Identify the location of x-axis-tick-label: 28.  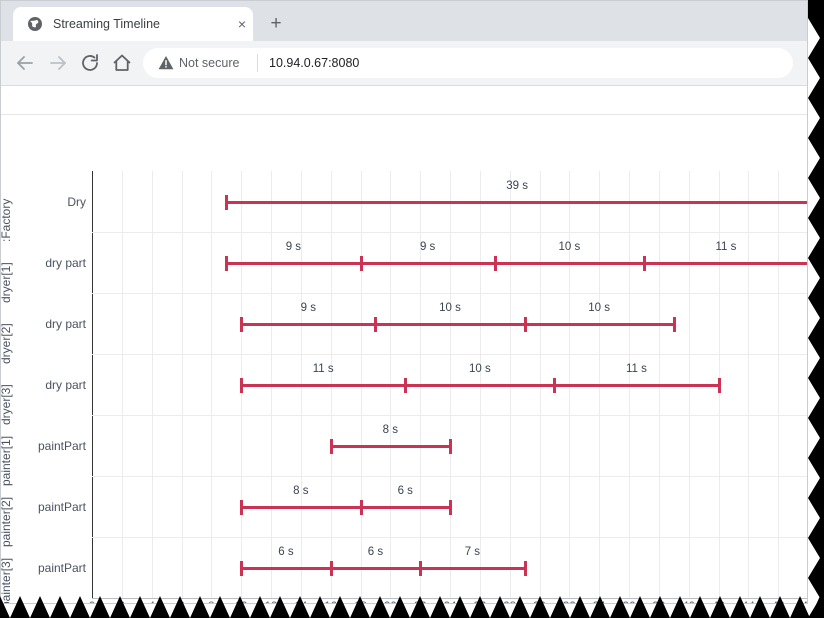
(510, 602).